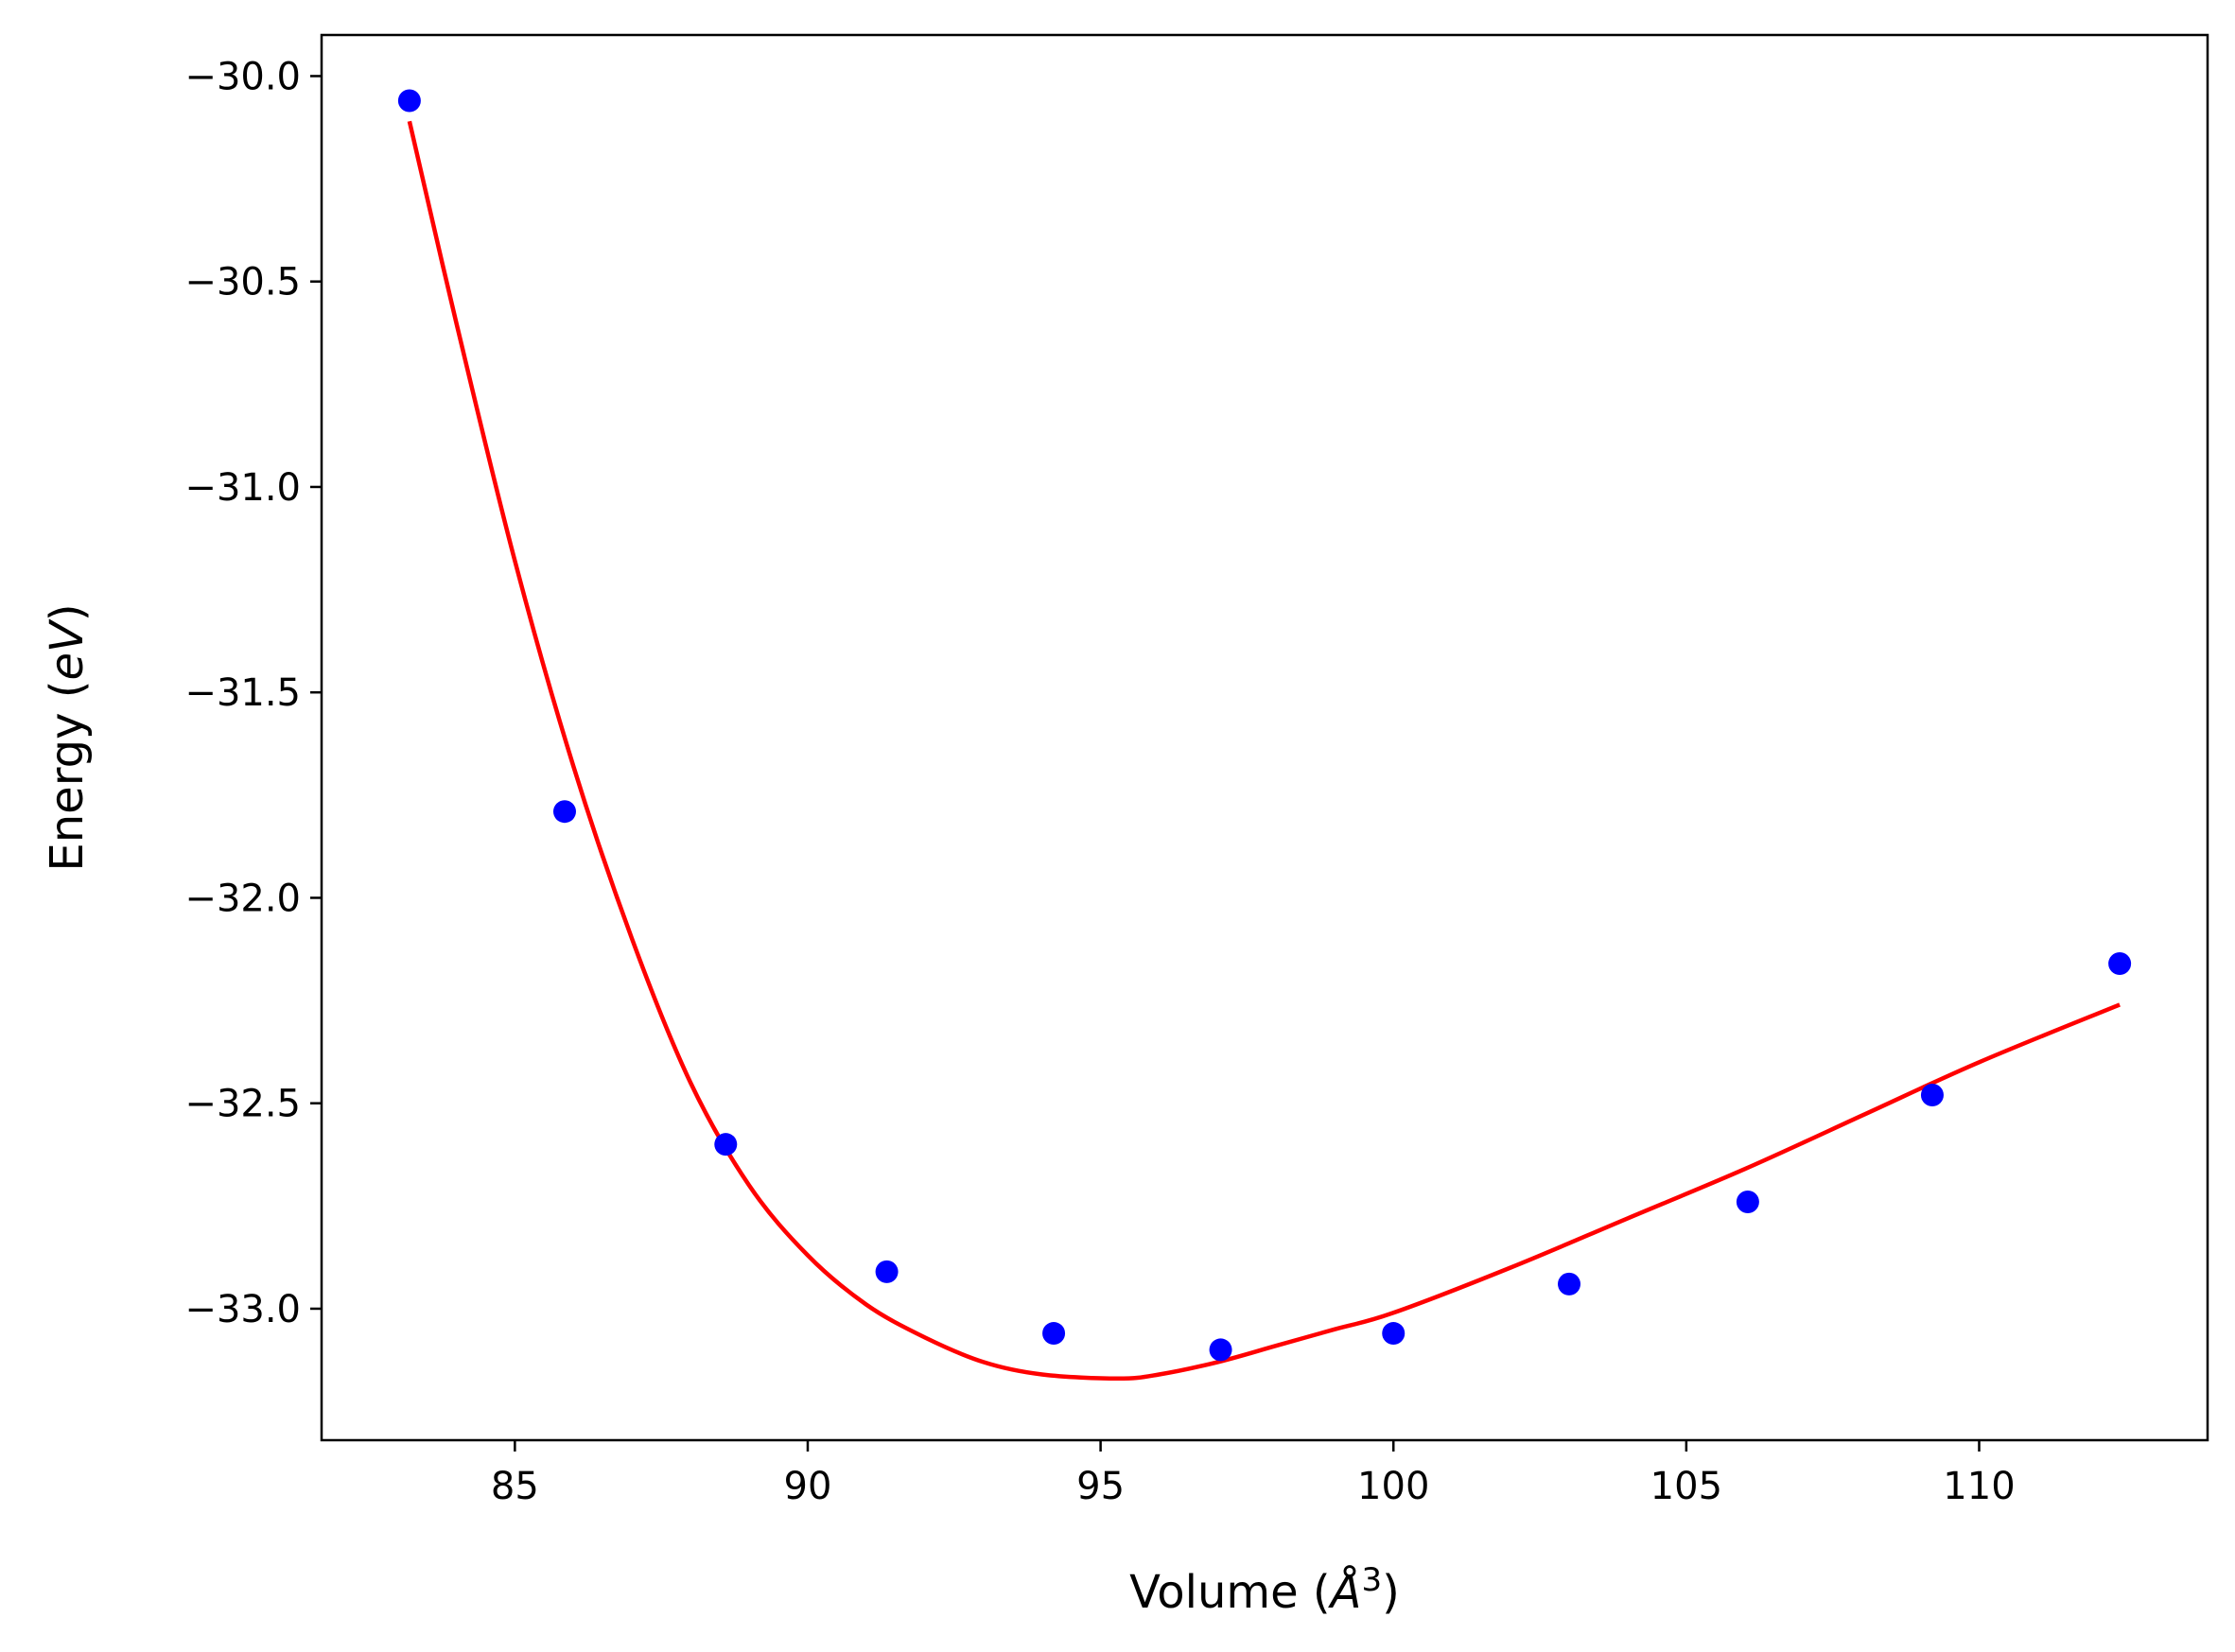 The width and height of the screenshot is (2235, 1652). What do you see at coordinates (1979, 1487) in the screenshot?
I see `x-tick-label: 110` at bounding box center [1979, 1487].